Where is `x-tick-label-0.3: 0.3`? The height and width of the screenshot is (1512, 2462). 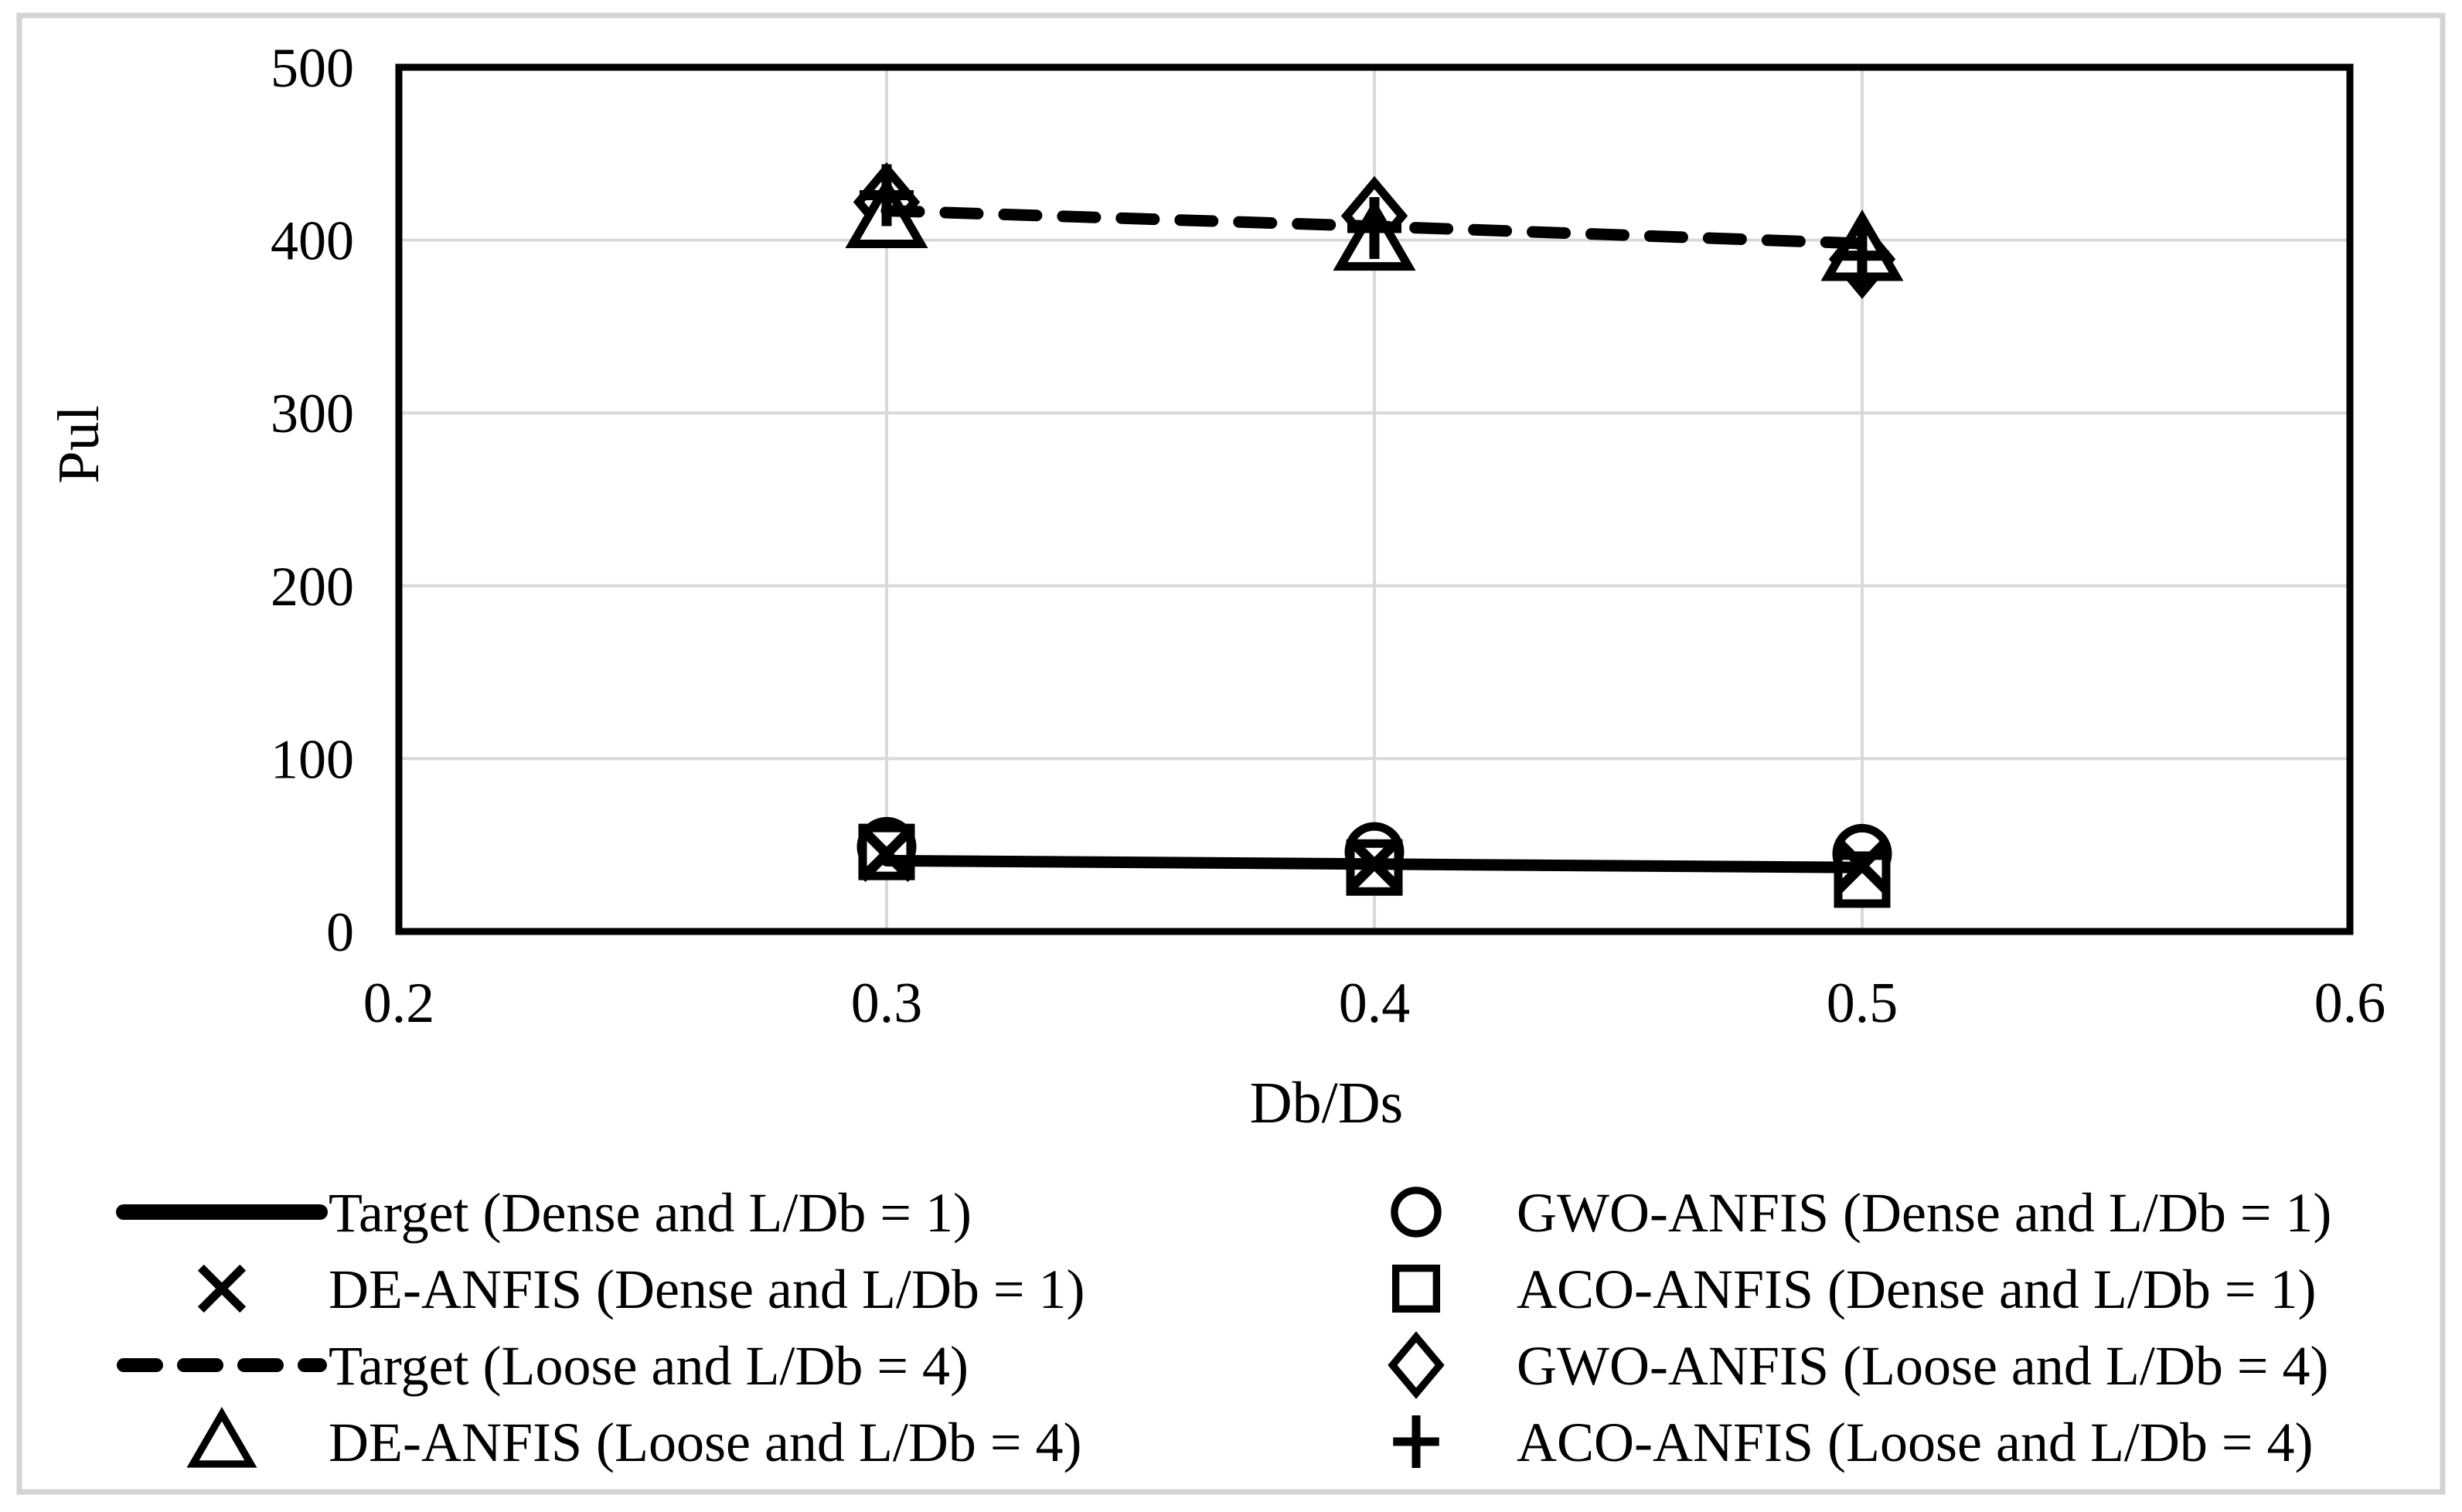 x-tick-label-0.3: 0.3 is located at coordinates (887, 1004).